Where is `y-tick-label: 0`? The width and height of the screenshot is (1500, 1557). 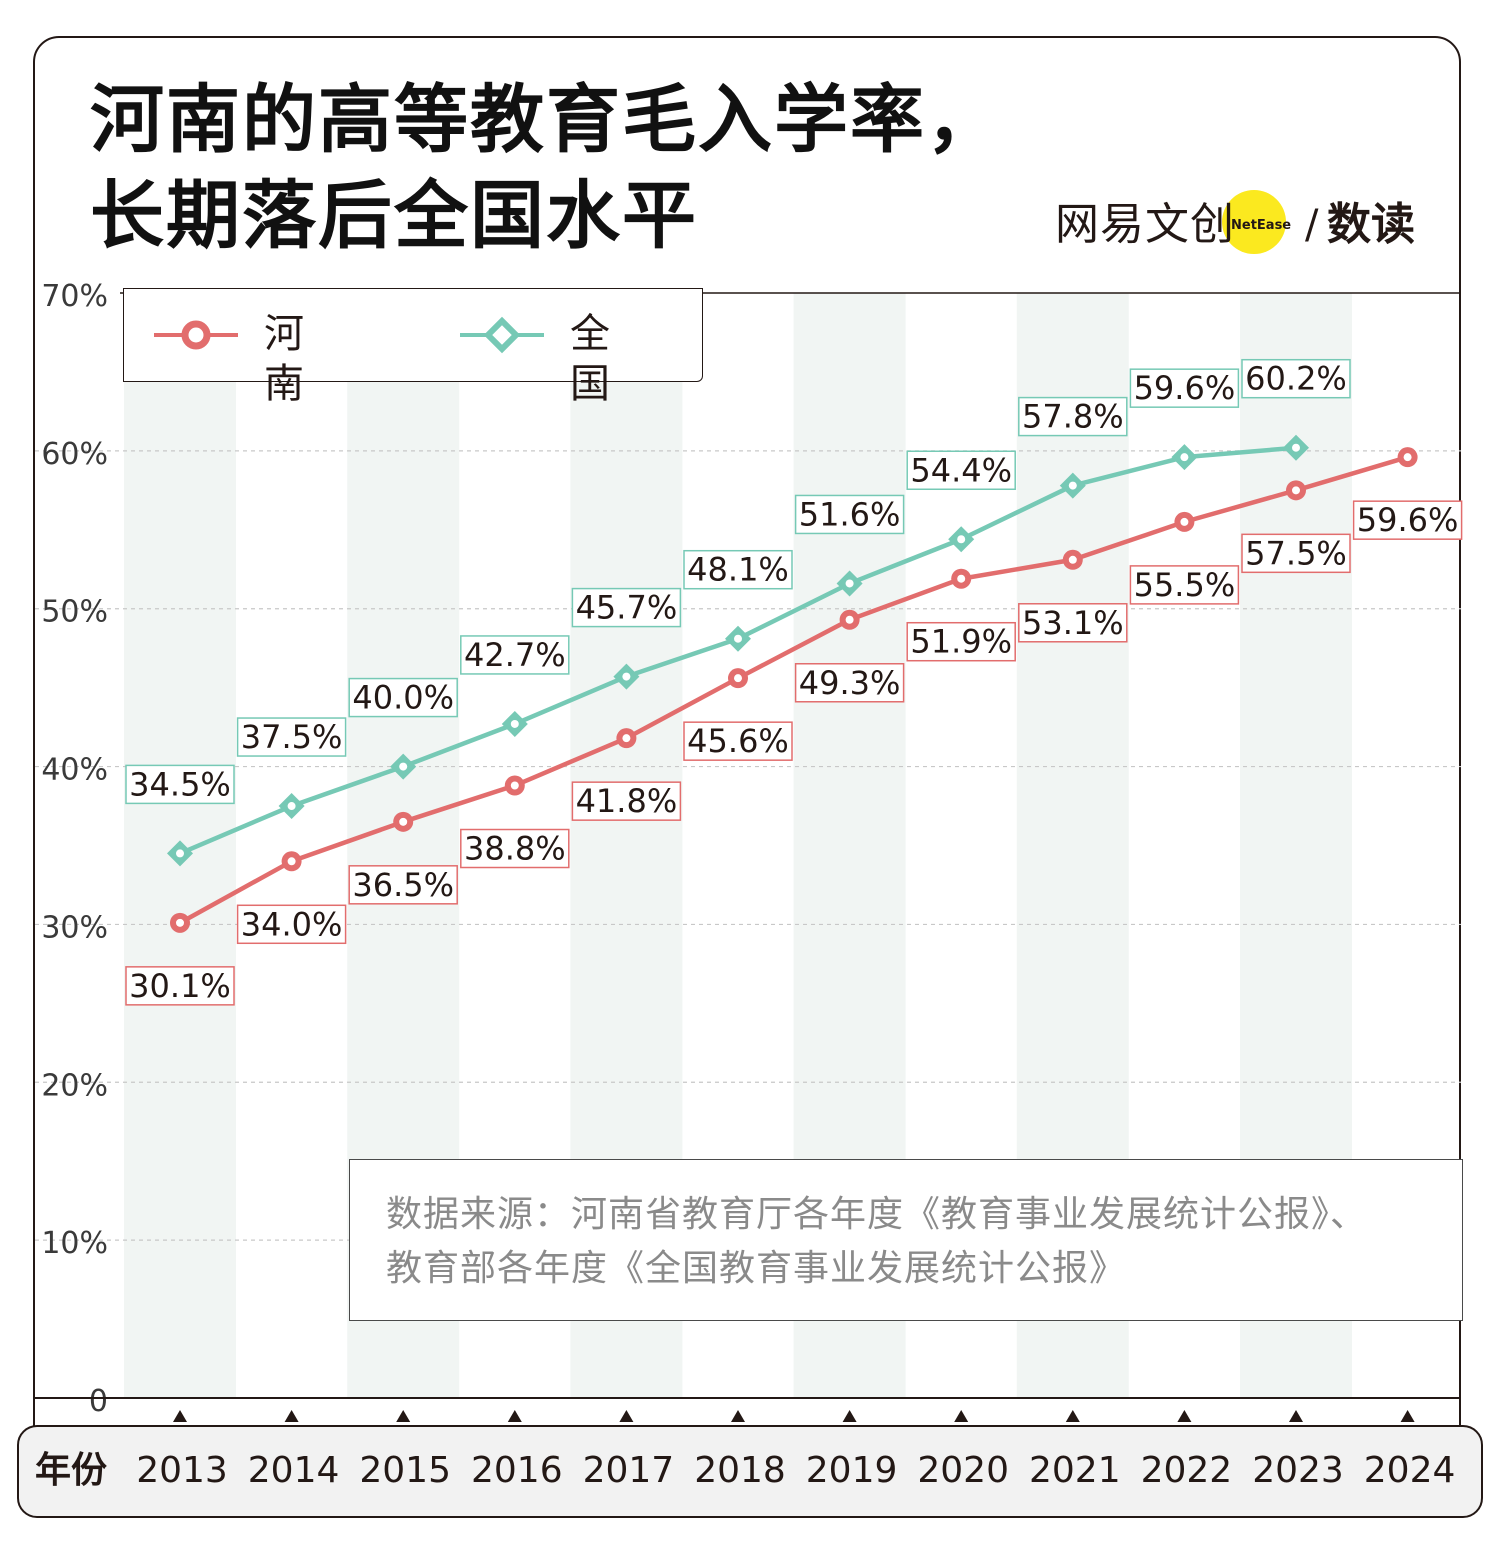 y-tick-label: 0 is located at coordinates (98, 1401).